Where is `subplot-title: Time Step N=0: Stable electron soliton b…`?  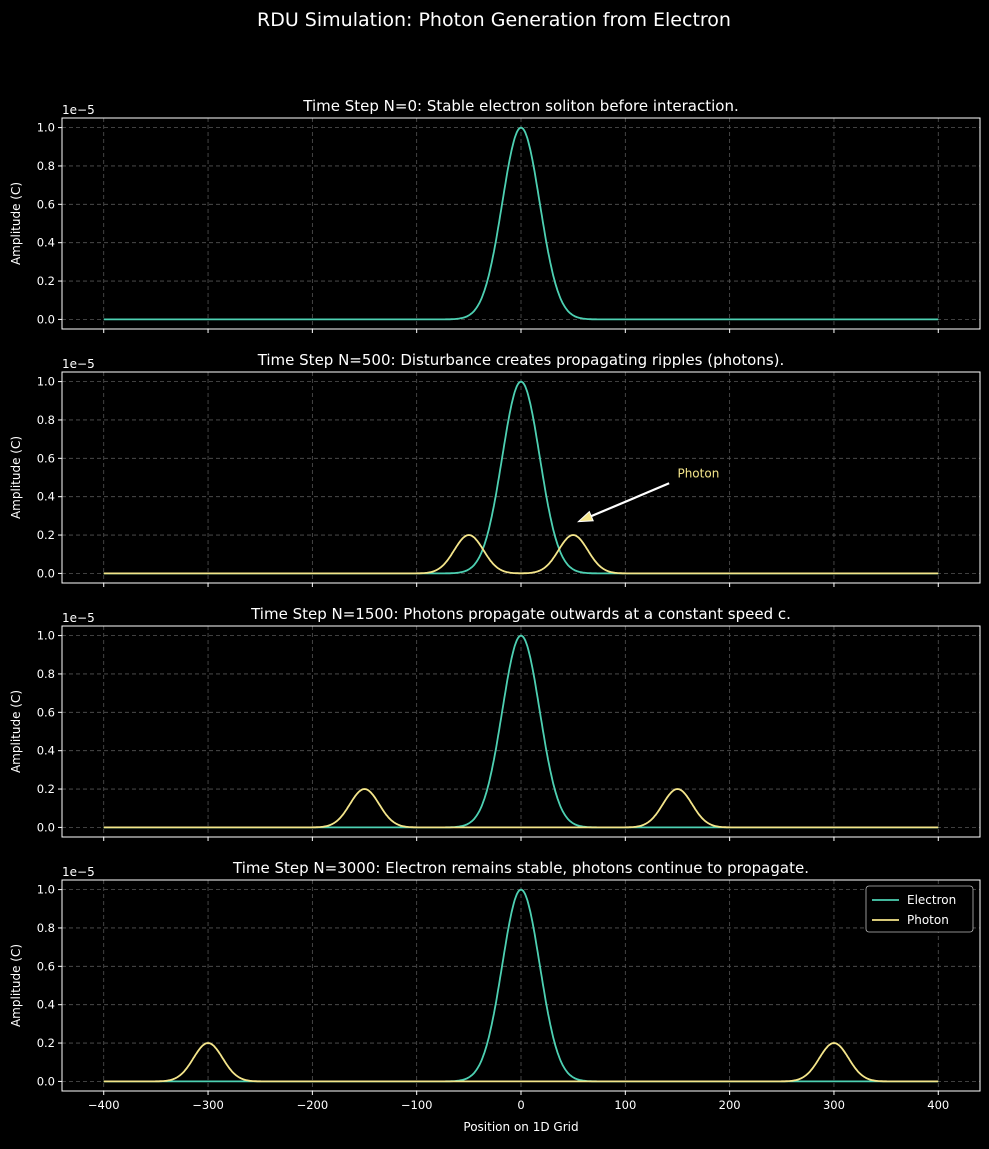 subplot-title: Time Step N=0: Stable electron soliton b… is located at coordinates (520, 106).